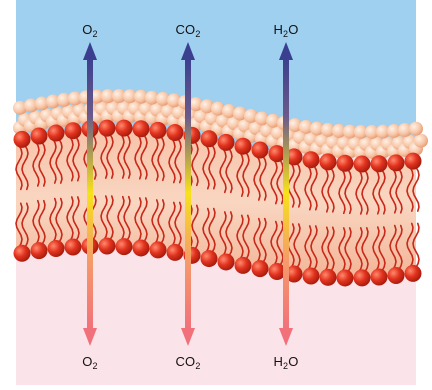 This screenshot has width=432, height=390. Describe the element at coordinates (188, 30) in the screenshot. I see `co2-top-label: CO2` at that location.